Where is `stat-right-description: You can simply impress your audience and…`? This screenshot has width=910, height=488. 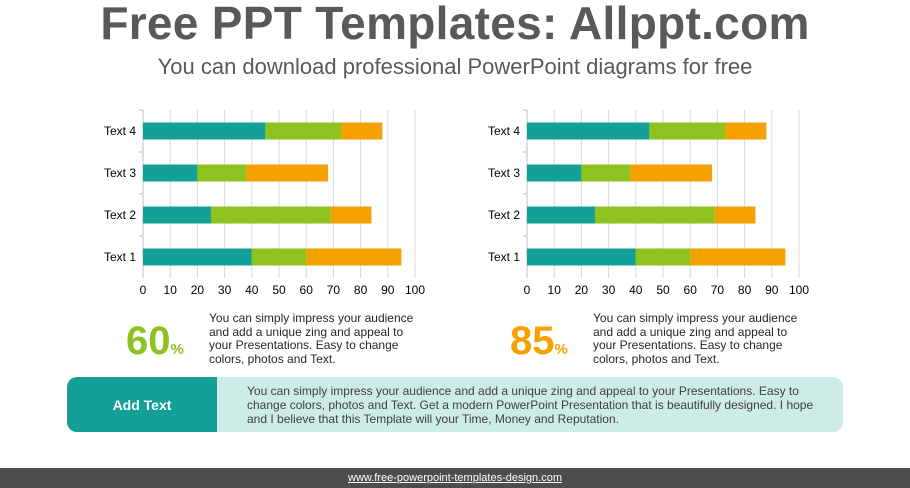
stat-right-description: You can simply impress your audience and… is located at coordinates (695, 338).